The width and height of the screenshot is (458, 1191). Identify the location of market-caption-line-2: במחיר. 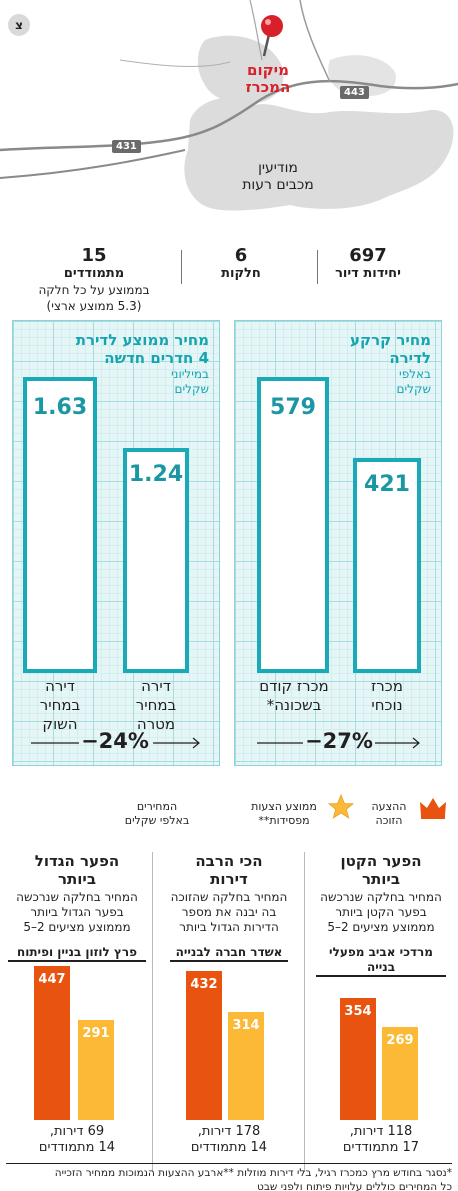
(60, 705).